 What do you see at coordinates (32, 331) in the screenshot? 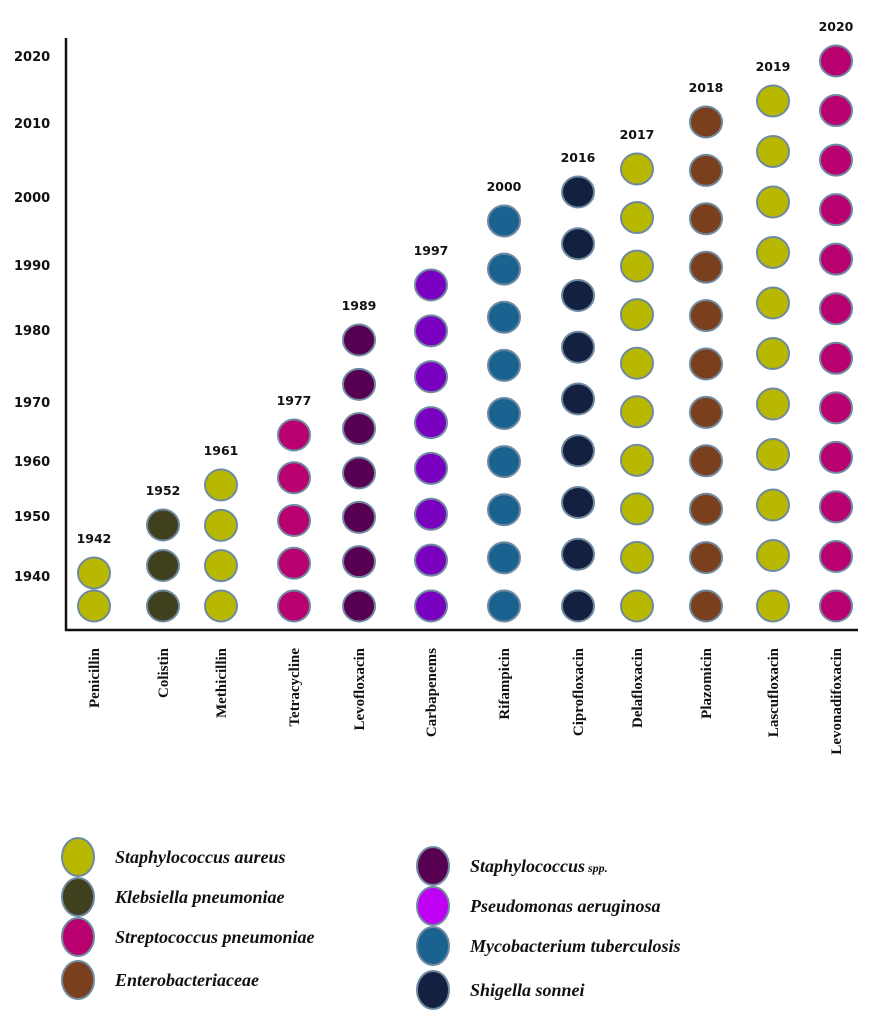
I see `y-tick-label: 1980` at bounding box center [32, 331].